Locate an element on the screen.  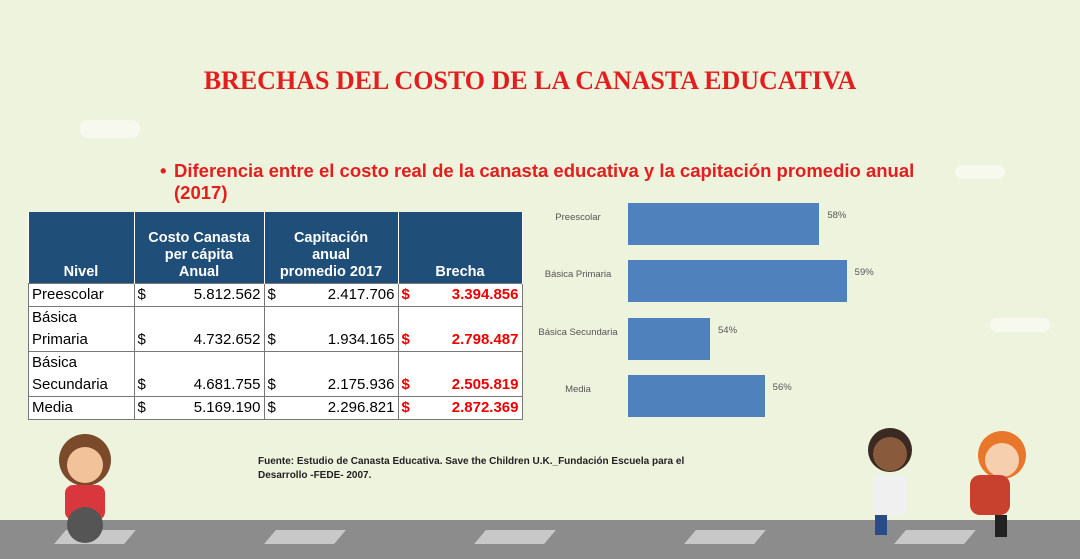
level-name: Básica Secundaria is located at coordinates (70, 373).